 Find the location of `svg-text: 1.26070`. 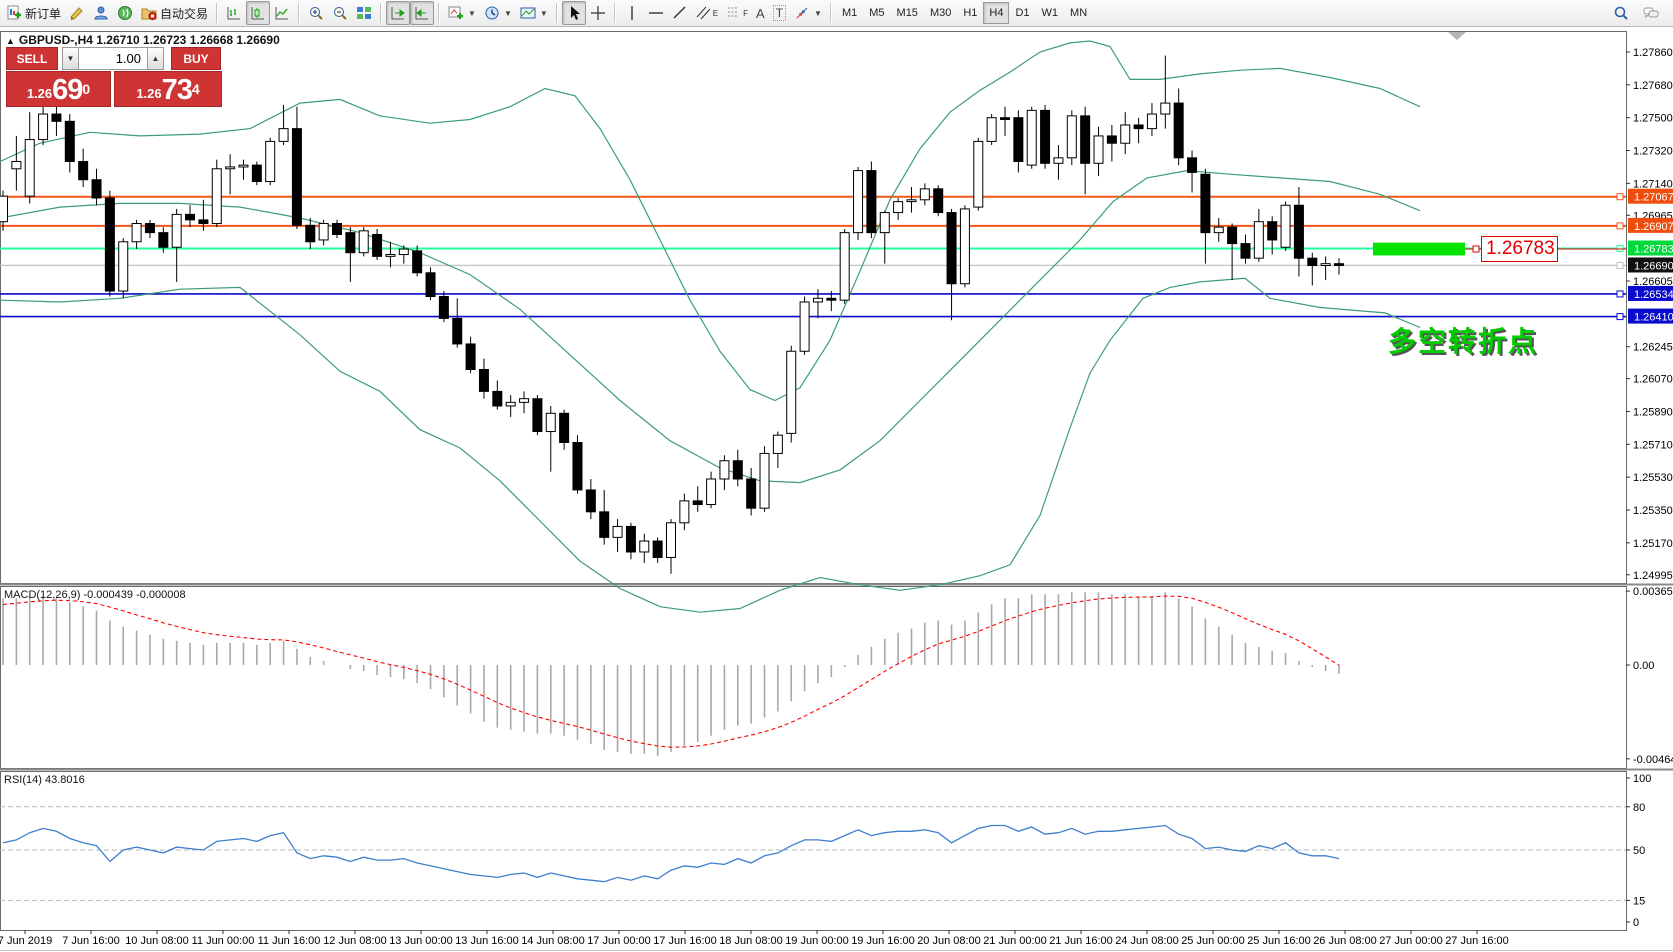

svg-text: 1.26070 is located at coordinates (1653, 380).